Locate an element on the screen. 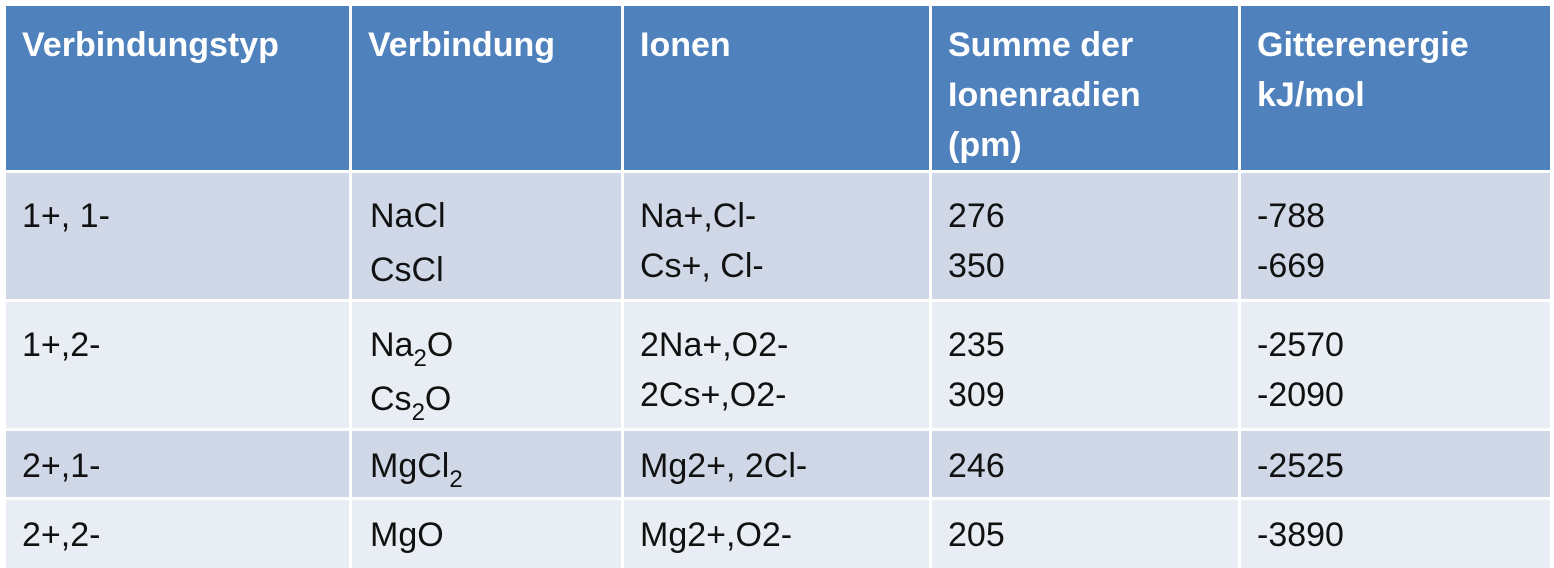  ions-text: Mg2+, 2Cl- is located at coordinates (724, 466).